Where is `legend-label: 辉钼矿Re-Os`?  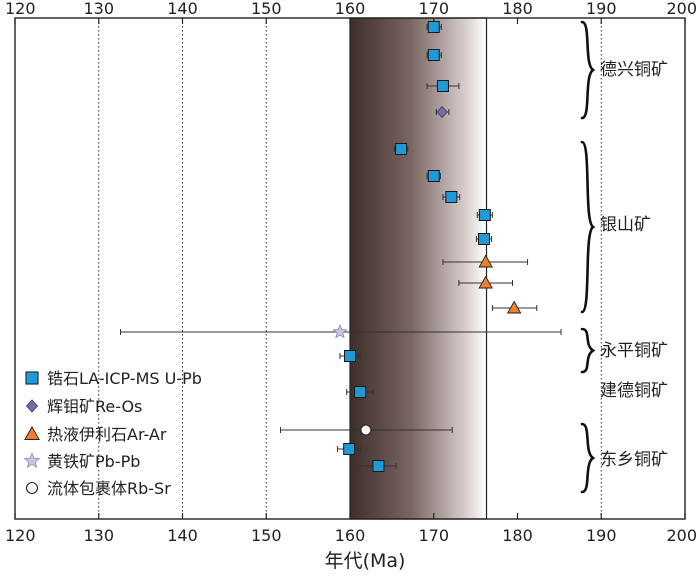 legend-label: 辉钼矿Re-Os is located at coordinates (94, 406).